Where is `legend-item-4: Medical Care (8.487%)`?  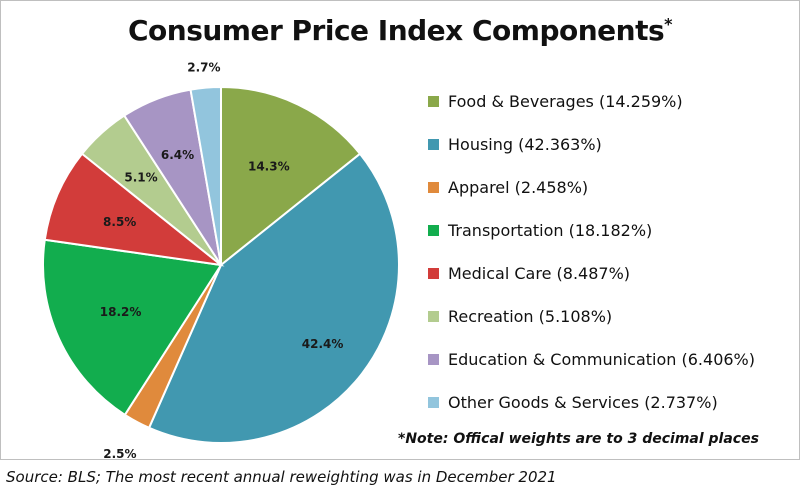 legend-item-4: Medical Care (8.487%) is located at coordinates (529, 273).